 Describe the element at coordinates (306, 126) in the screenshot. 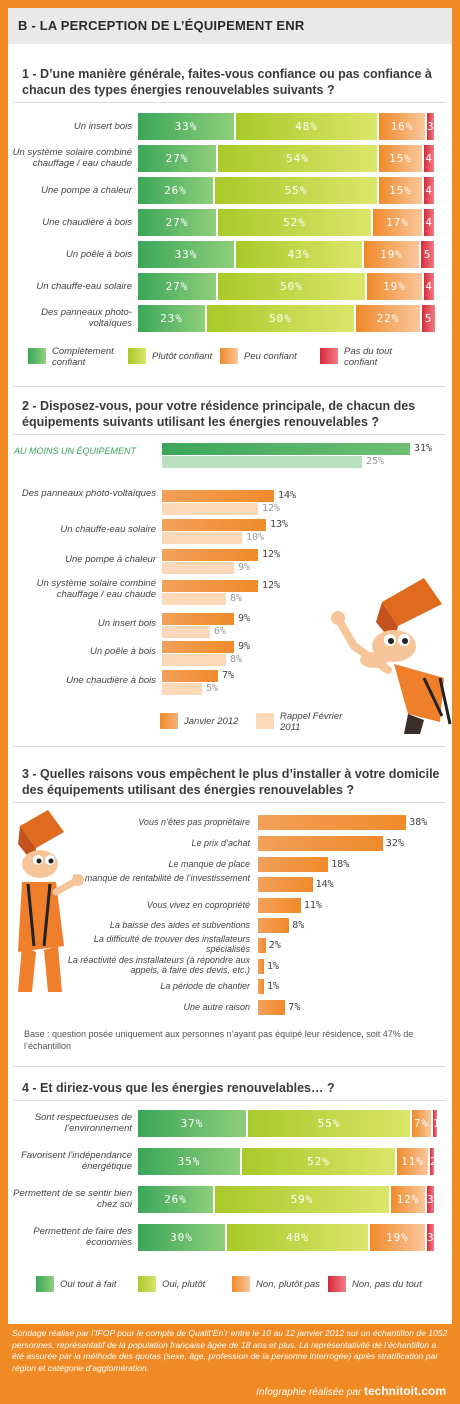

I see `bar-segment: 48%` at that location.